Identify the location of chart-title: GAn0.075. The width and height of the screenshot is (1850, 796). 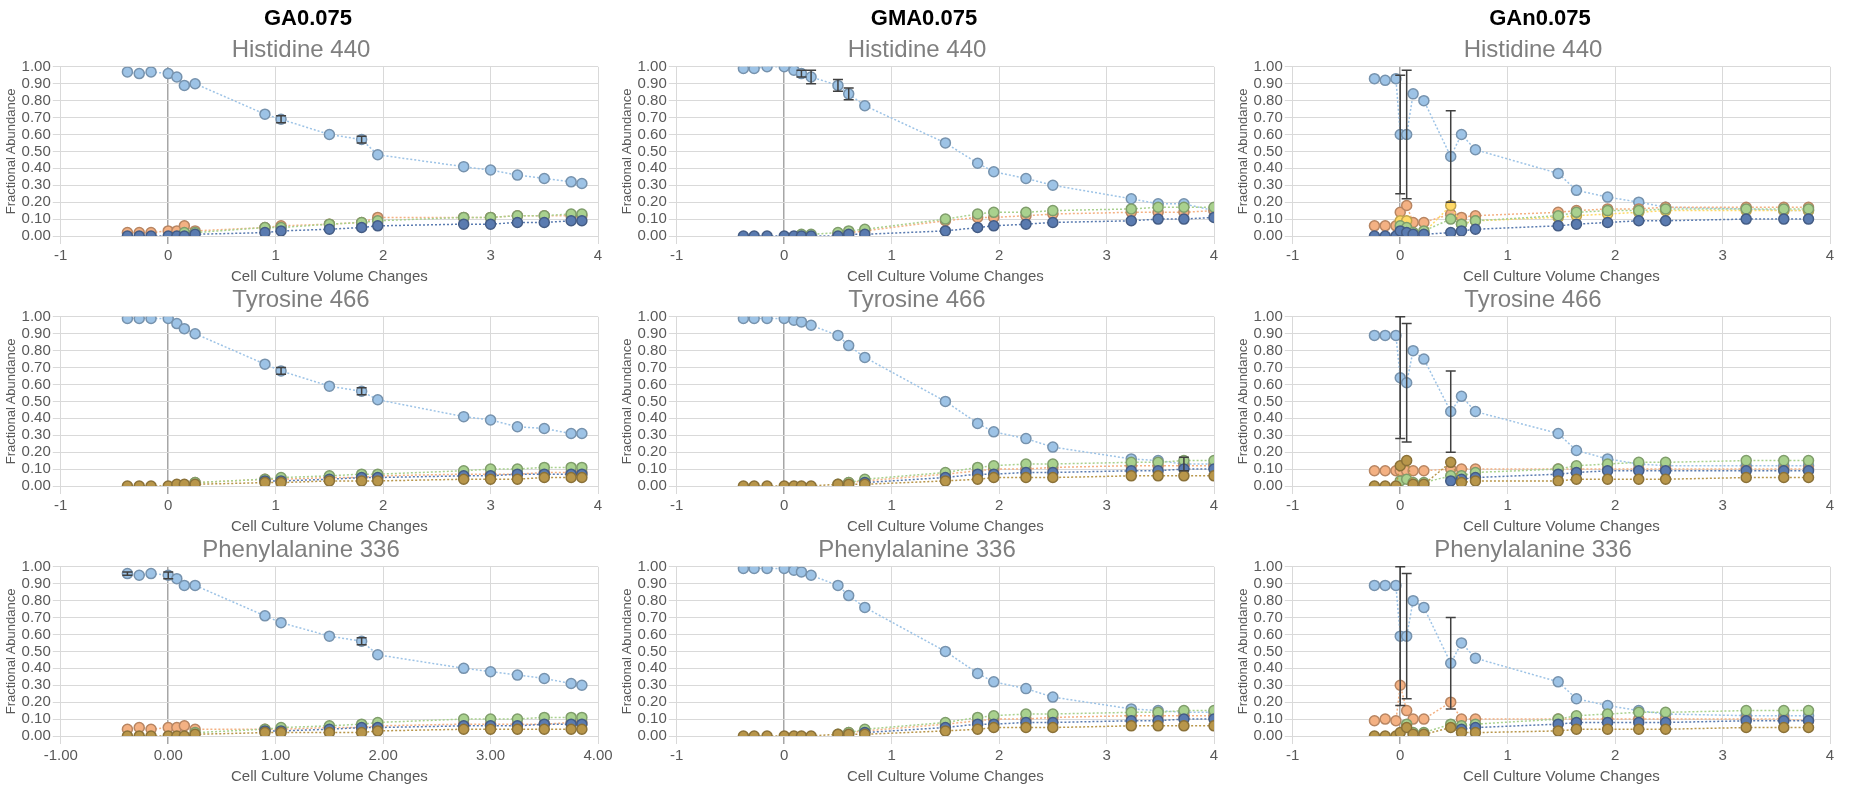
(1540, 18).